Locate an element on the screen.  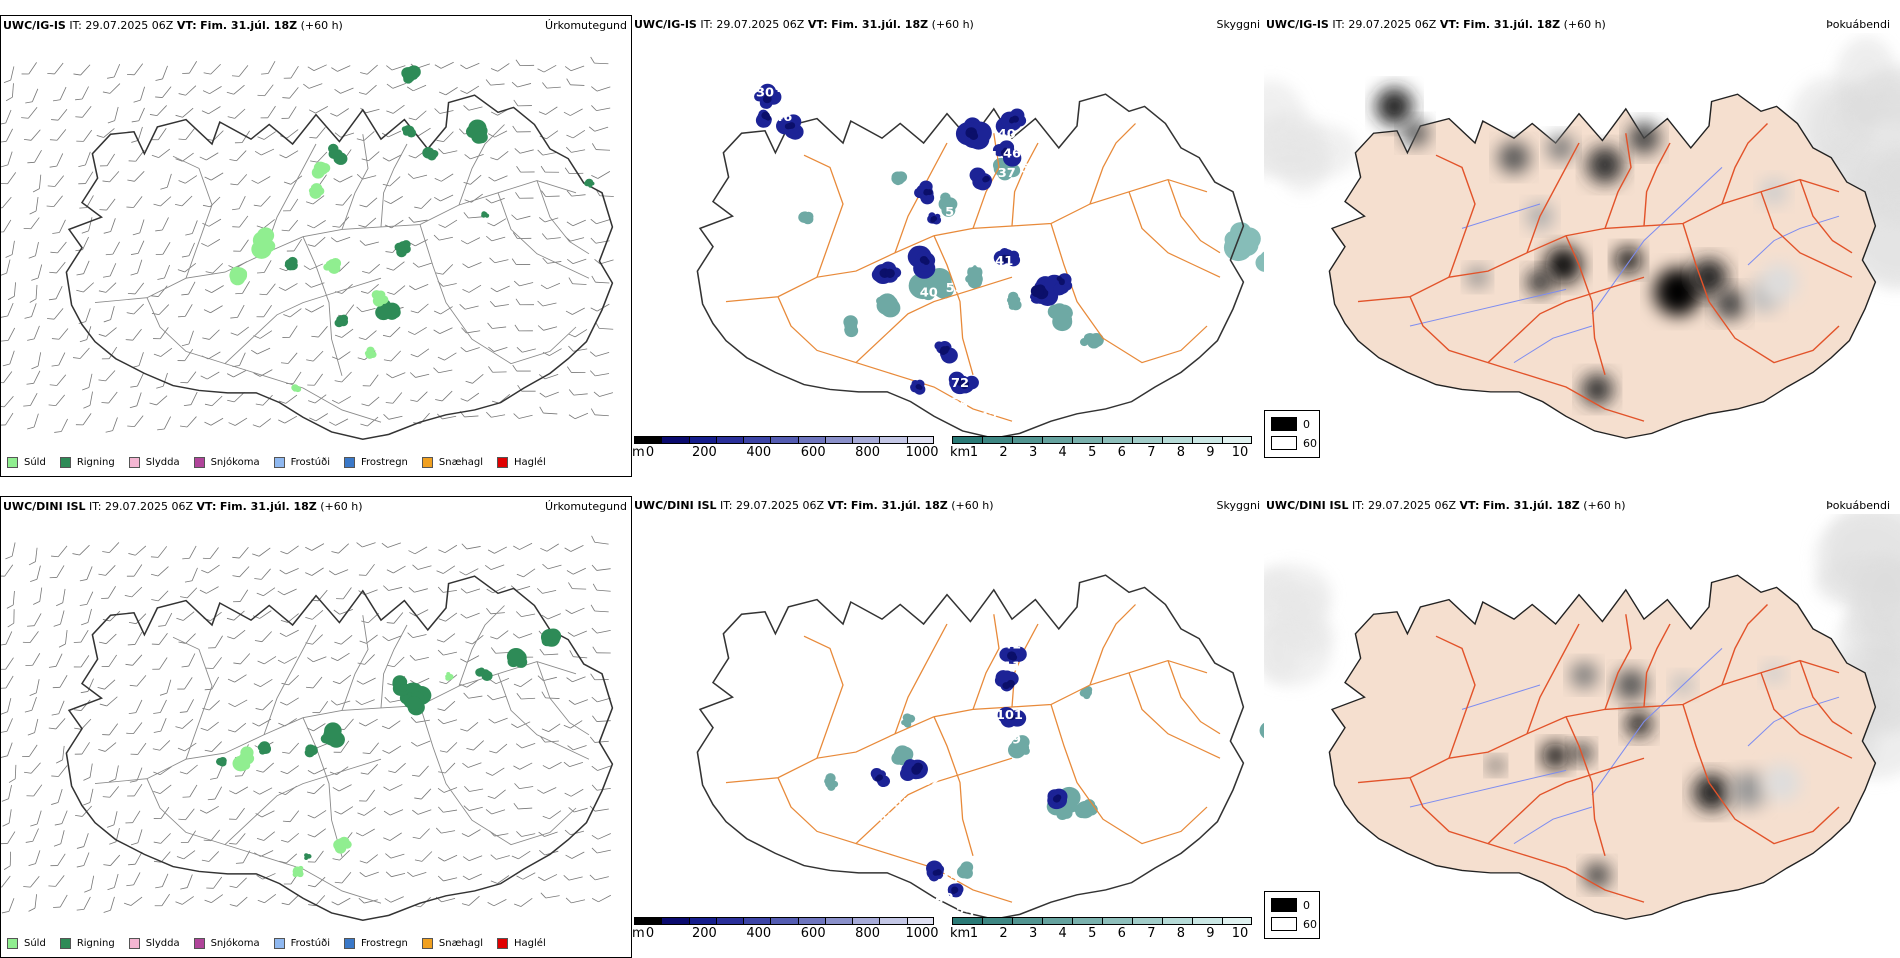
precip-legend-item: Slydda is located at coordinates (154, 943).